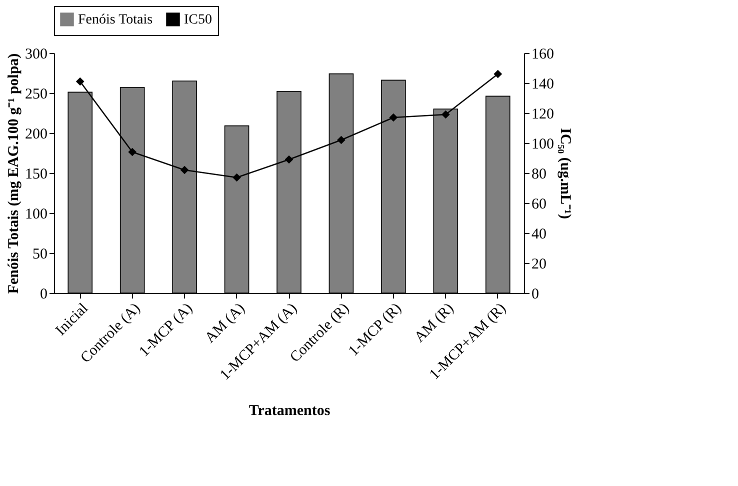  Describe the element at coordinates (36, 54) in the screenshot. I see `y-tick-label: 300` at that location.